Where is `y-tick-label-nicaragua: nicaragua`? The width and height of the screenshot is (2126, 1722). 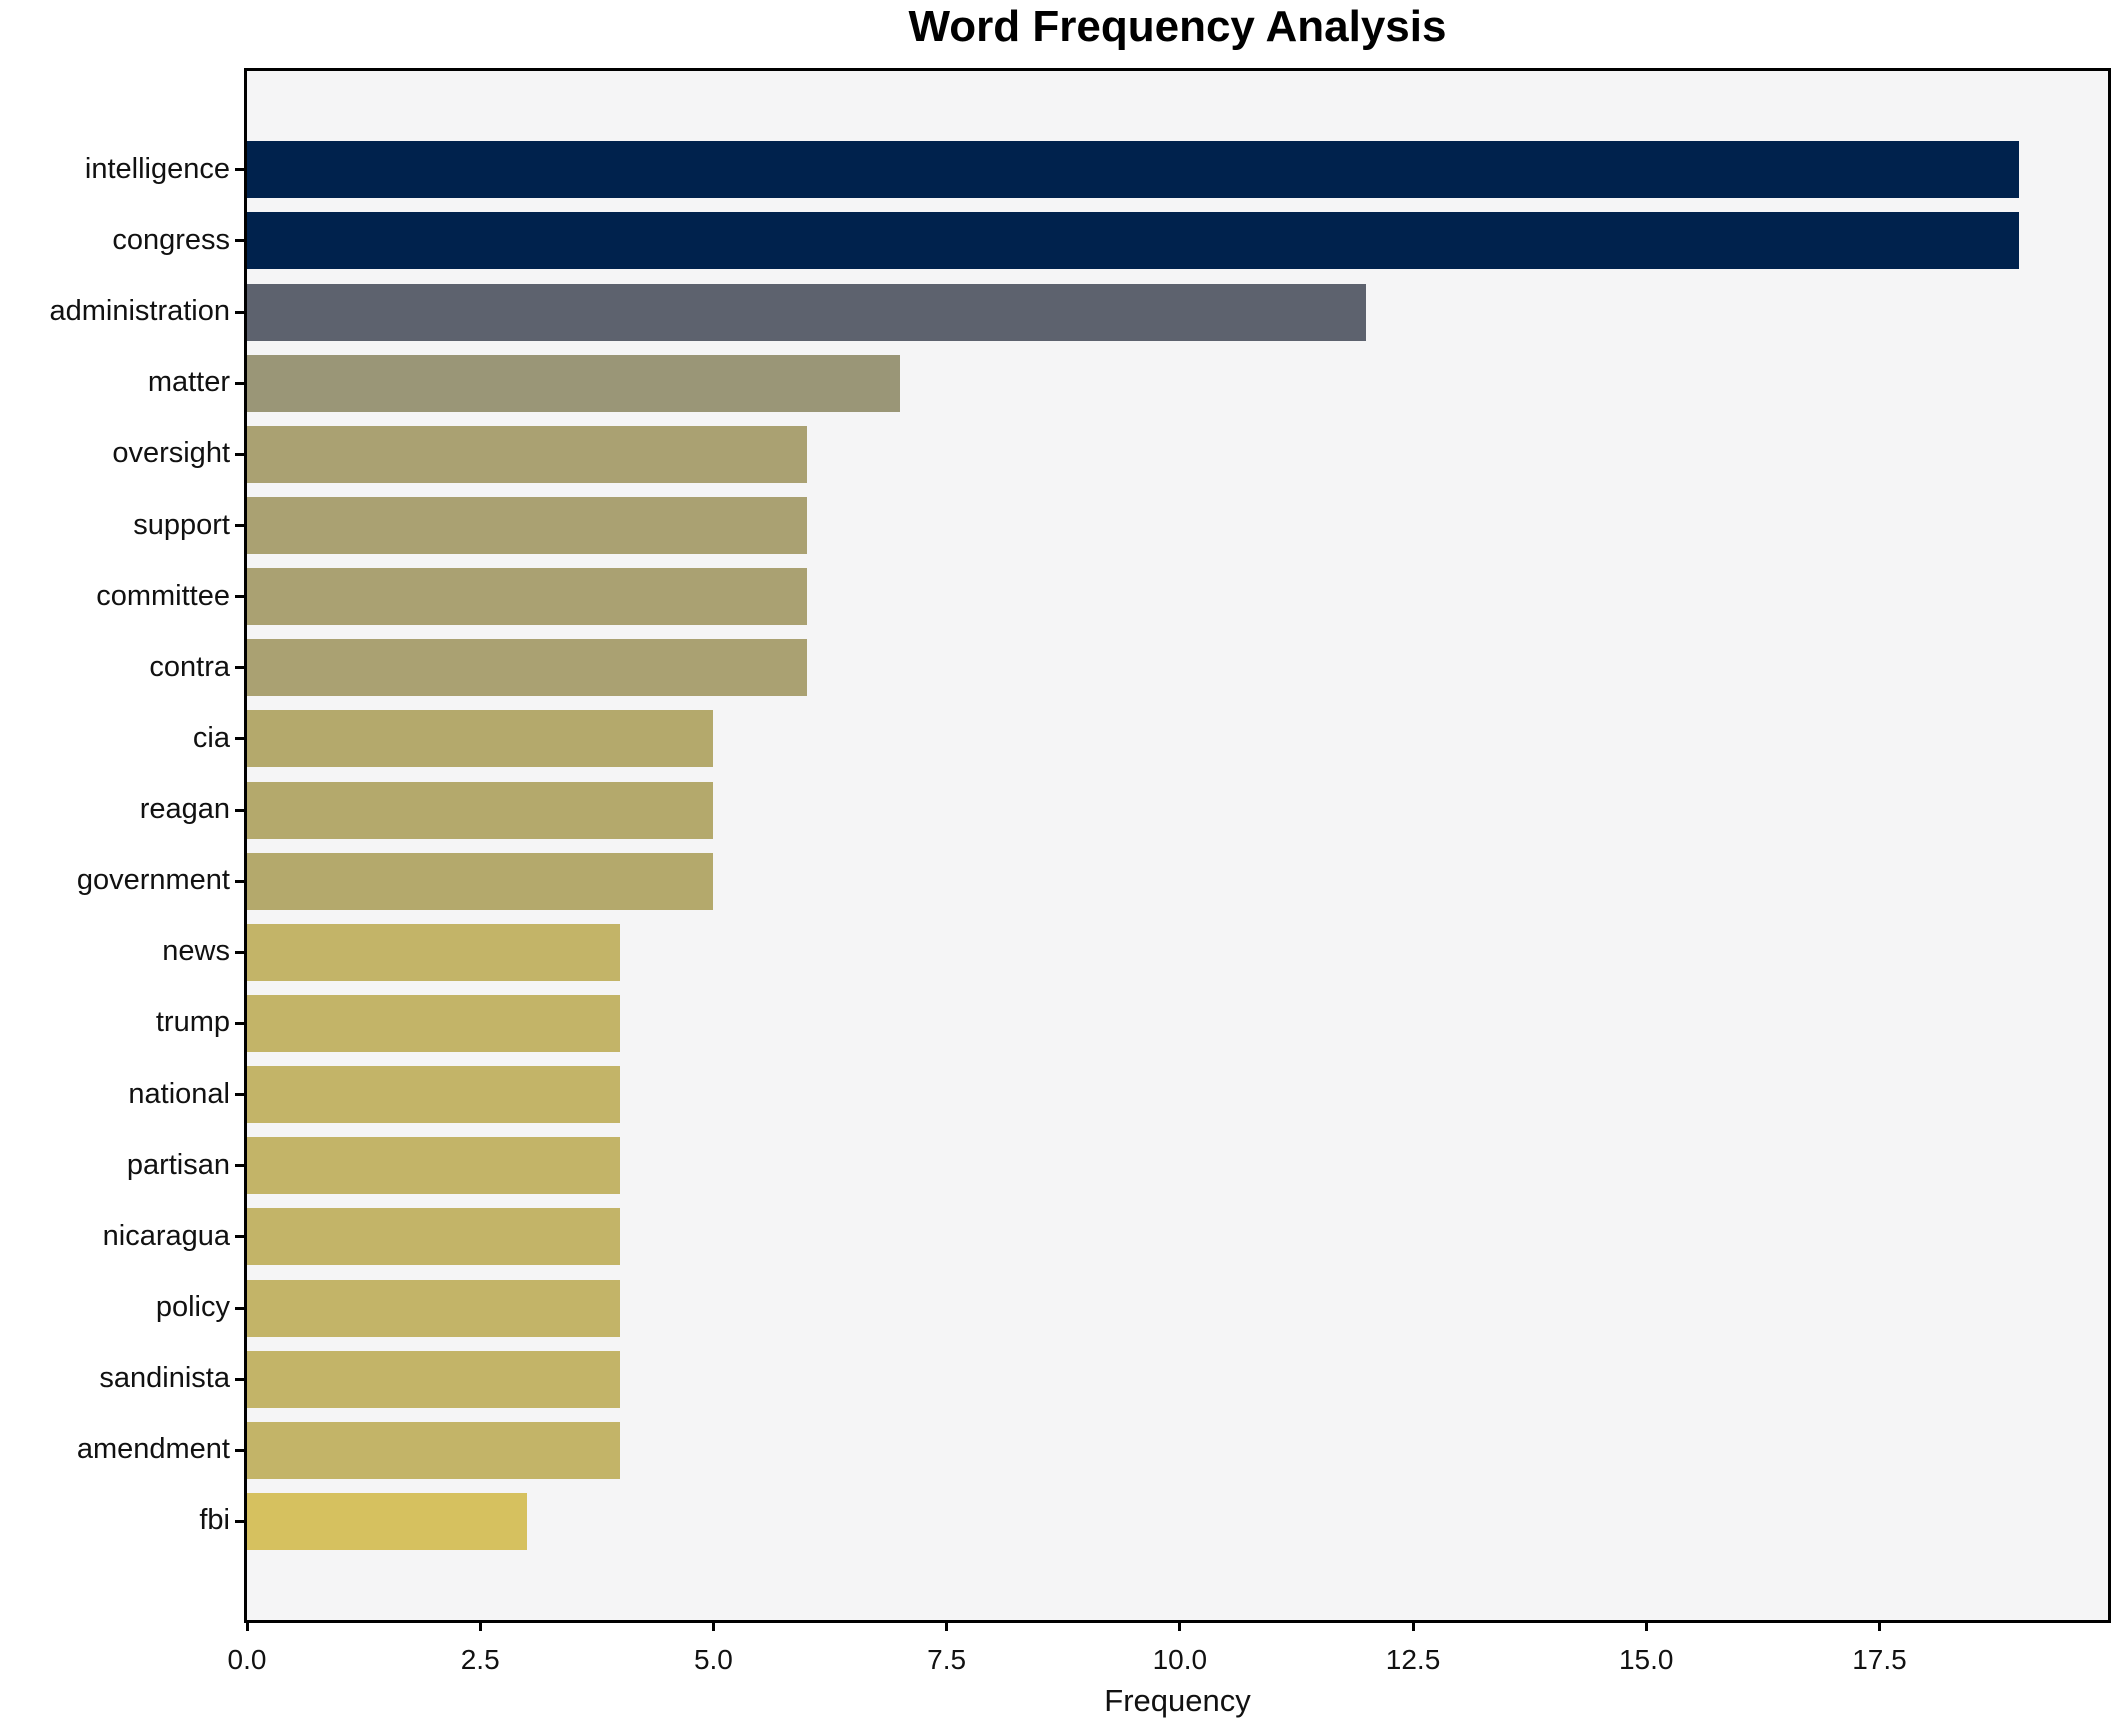 y-tick-label-nicaragua: nicaragua is located at coordinates (166, 1235).